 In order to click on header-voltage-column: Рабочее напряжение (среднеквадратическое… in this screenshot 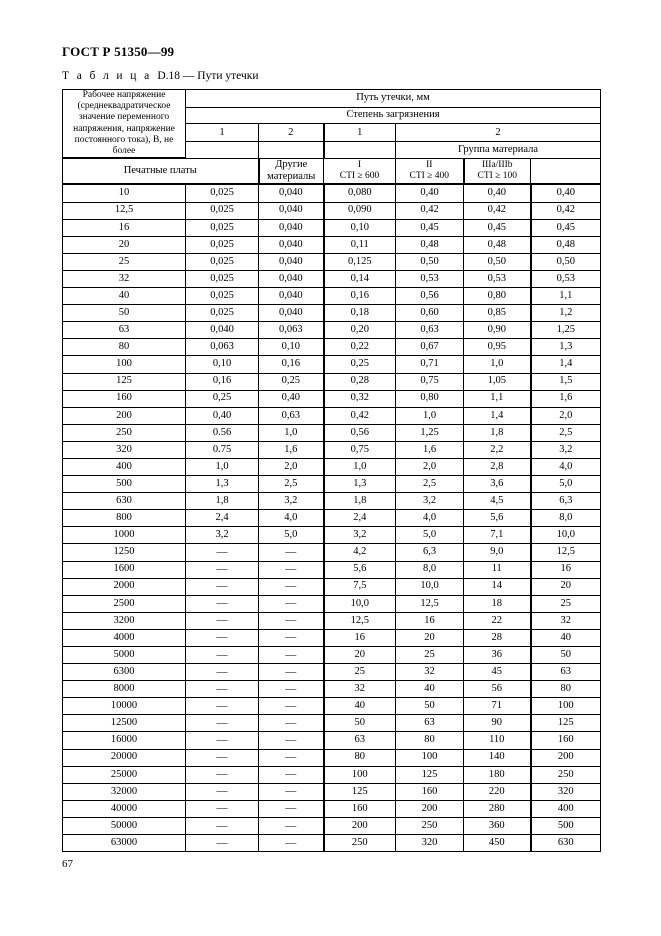, I will do `click(124, 124)`.